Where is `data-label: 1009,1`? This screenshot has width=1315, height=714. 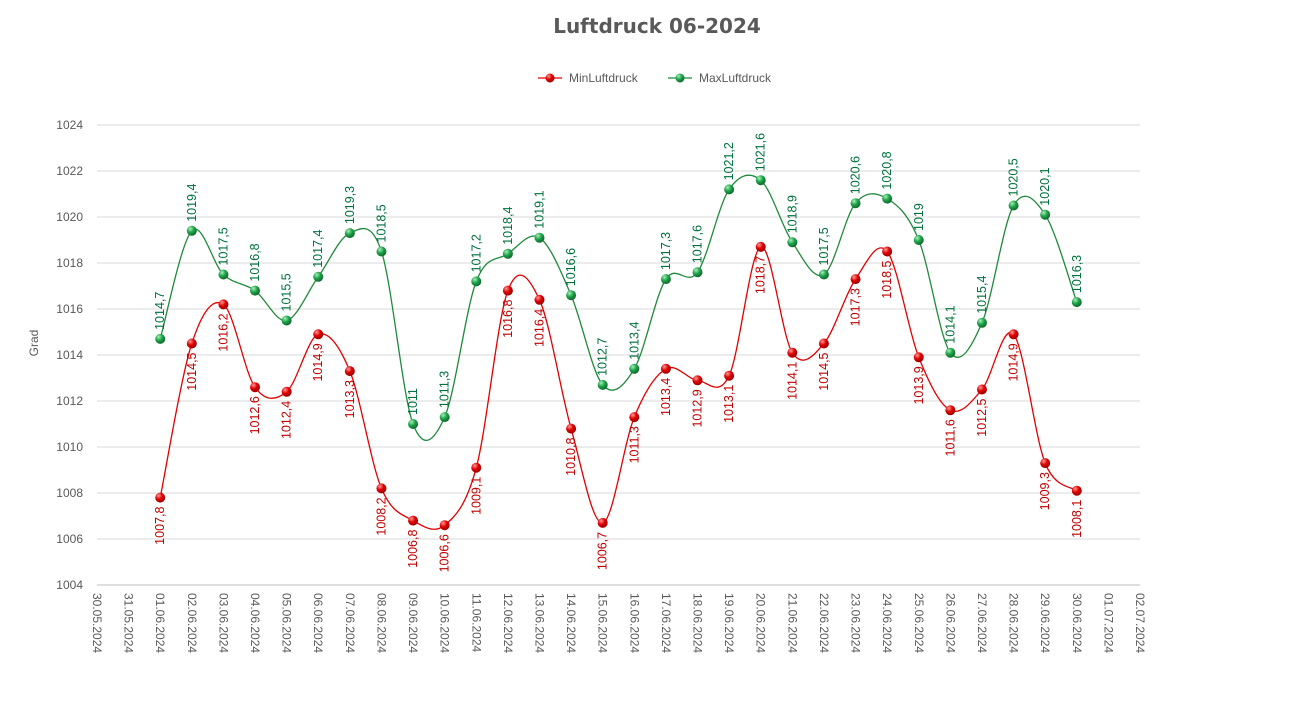
data-label: 1009,1 is located at coordinates (476, 496).